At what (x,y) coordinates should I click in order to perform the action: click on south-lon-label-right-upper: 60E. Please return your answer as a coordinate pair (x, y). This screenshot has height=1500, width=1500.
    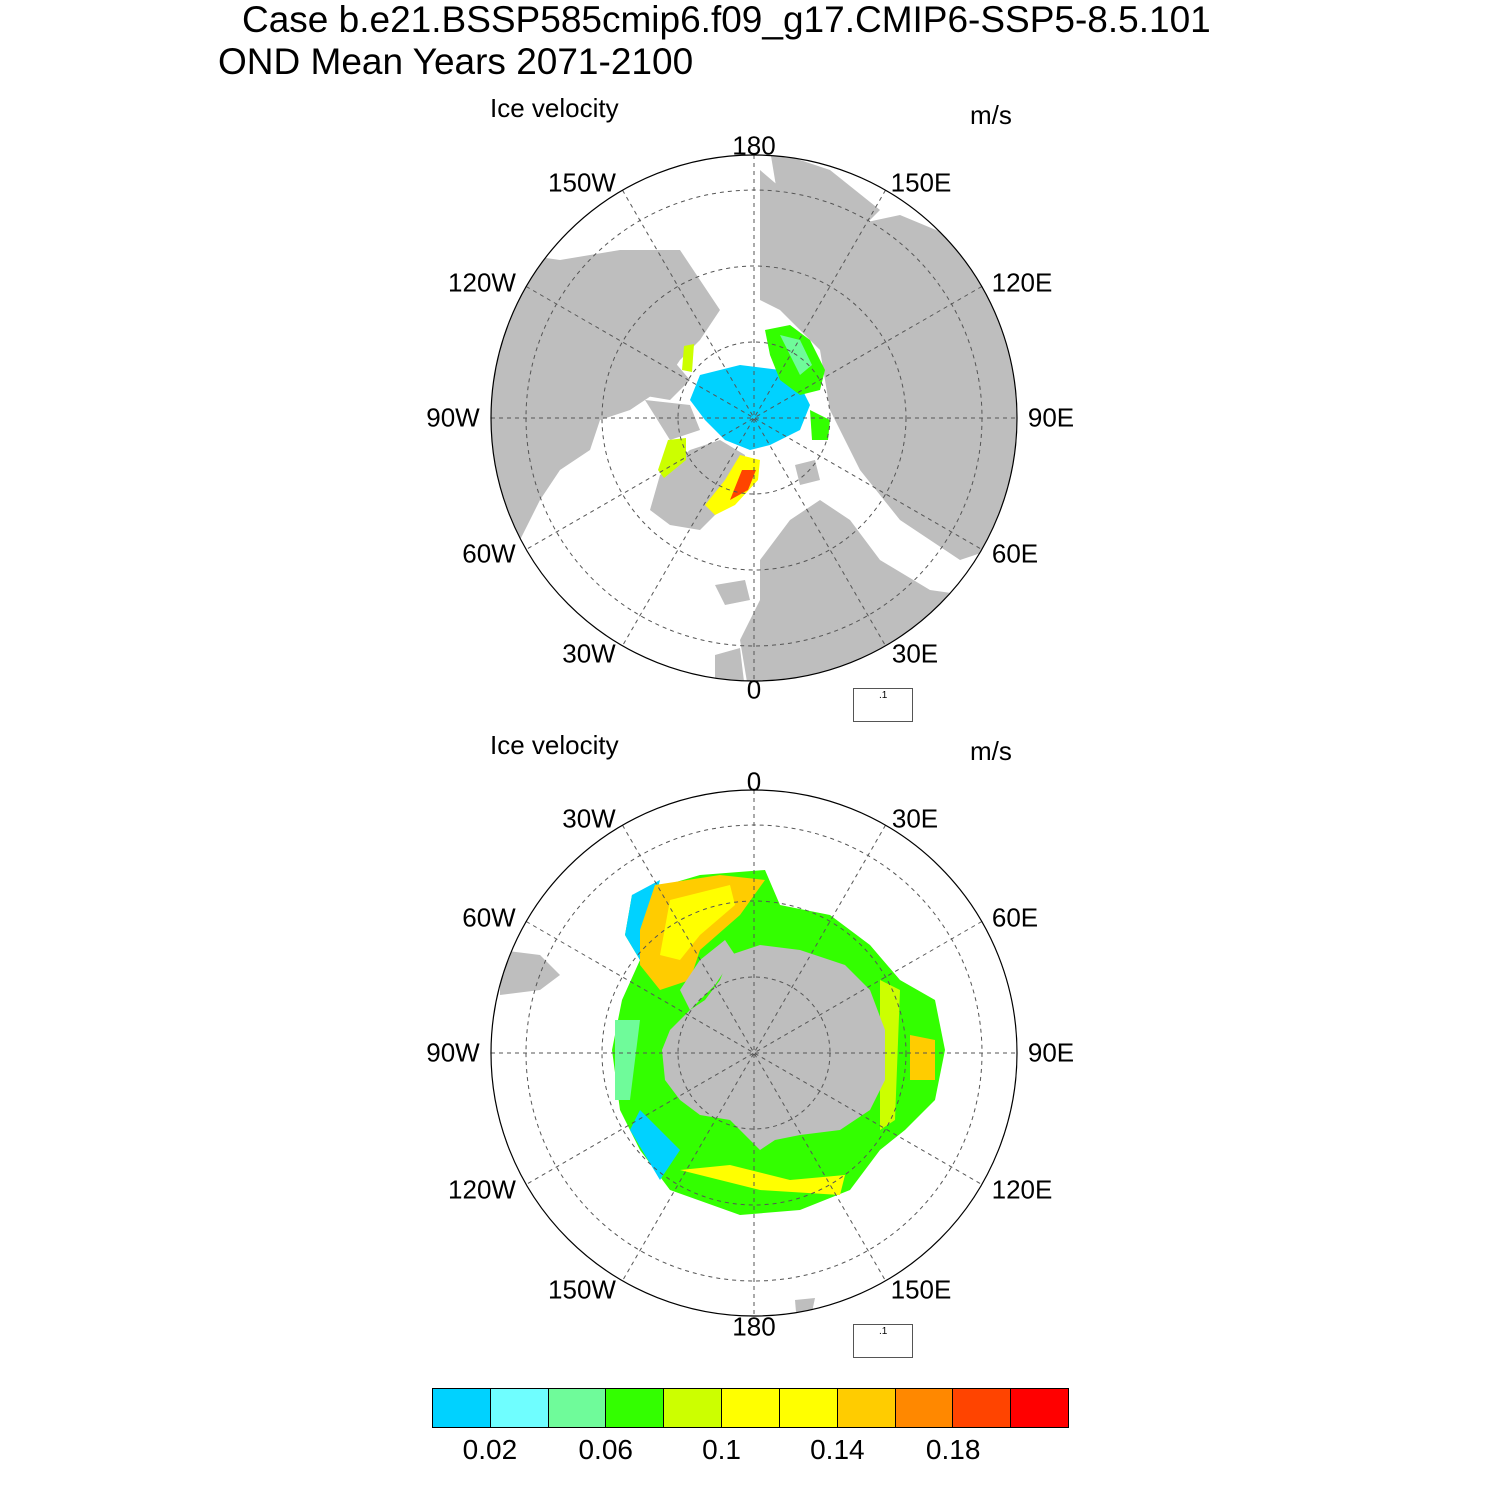
    Looking at the image, I should click on (1015, 917).